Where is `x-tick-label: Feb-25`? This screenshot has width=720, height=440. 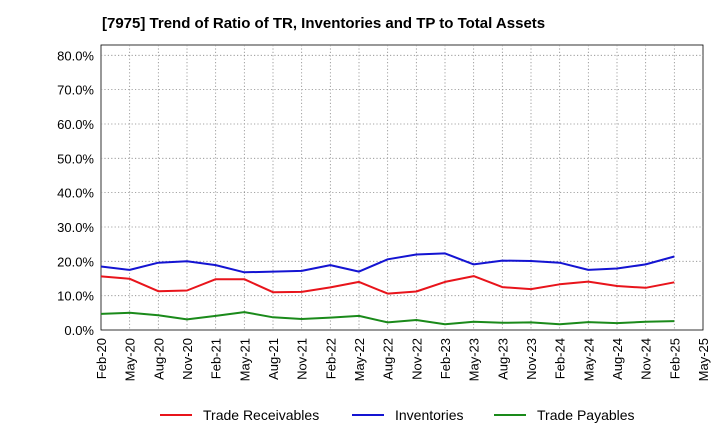 x-tick-label: Feb-25 is located at coordinates (674, 358).